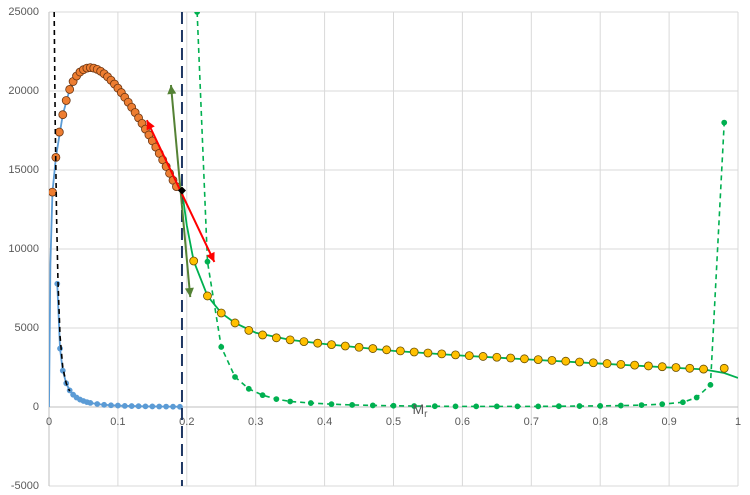 This screenshot has height=495, width=750. What do you see at coordinates (36, 407) in the screenshot?
I see `y-tick-label: 0` at bounding box center [36, 407].